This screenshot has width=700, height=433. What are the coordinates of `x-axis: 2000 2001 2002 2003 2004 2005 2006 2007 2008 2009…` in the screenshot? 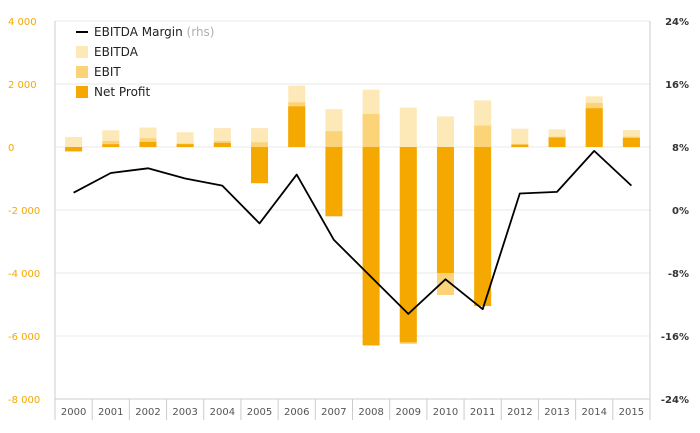 It's located at (352, 412).